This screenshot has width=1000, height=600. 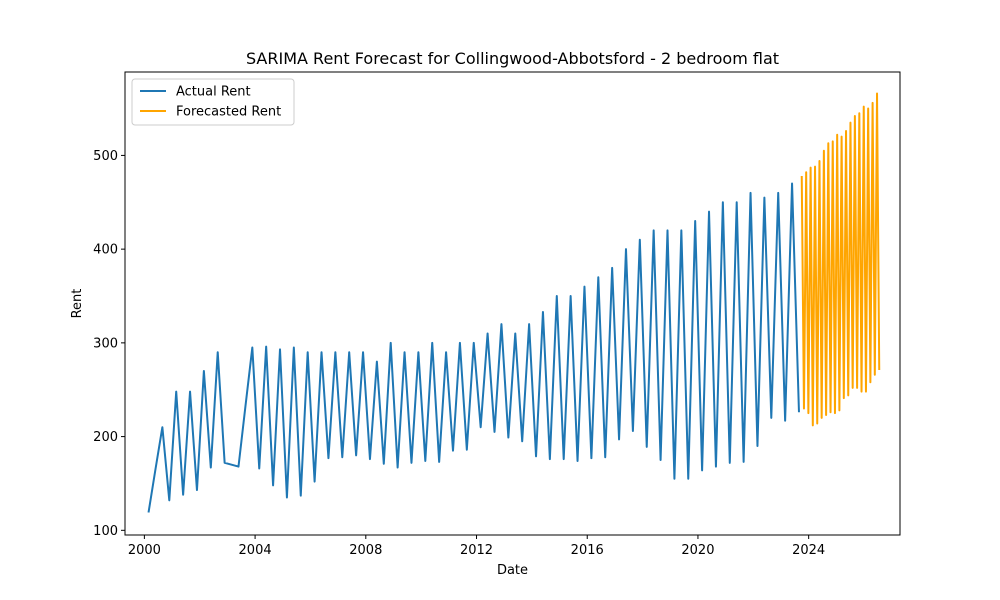 I want to click on legend: Actual Rent Forecasted Rent, so click(x=213, y=102).